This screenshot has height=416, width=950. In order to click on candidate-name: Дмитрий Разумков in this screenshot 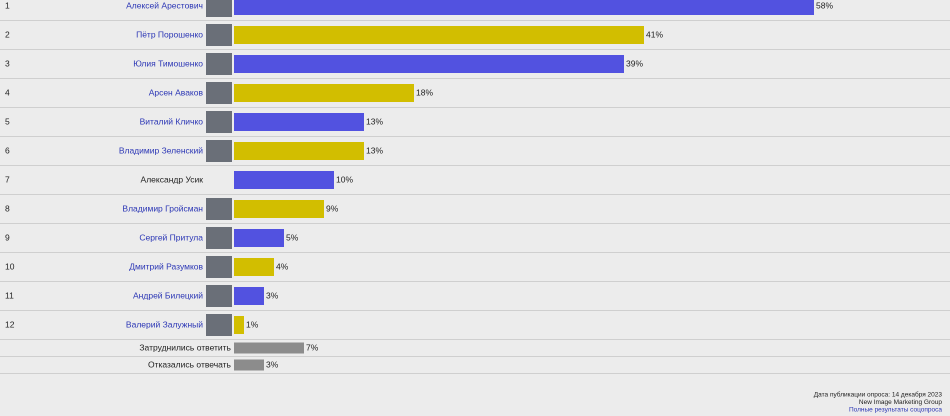, I will do `click(166, 266)`.